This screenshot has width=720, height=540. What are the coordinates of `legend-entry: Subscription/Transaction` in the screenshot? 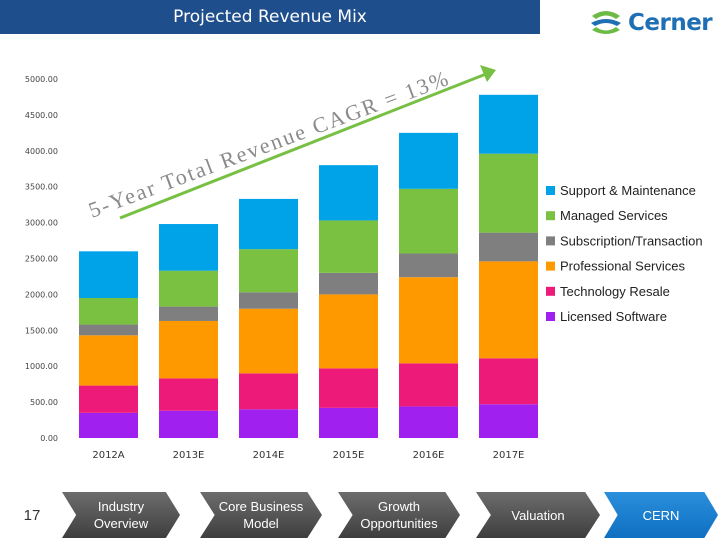 It's located at (631, 240).